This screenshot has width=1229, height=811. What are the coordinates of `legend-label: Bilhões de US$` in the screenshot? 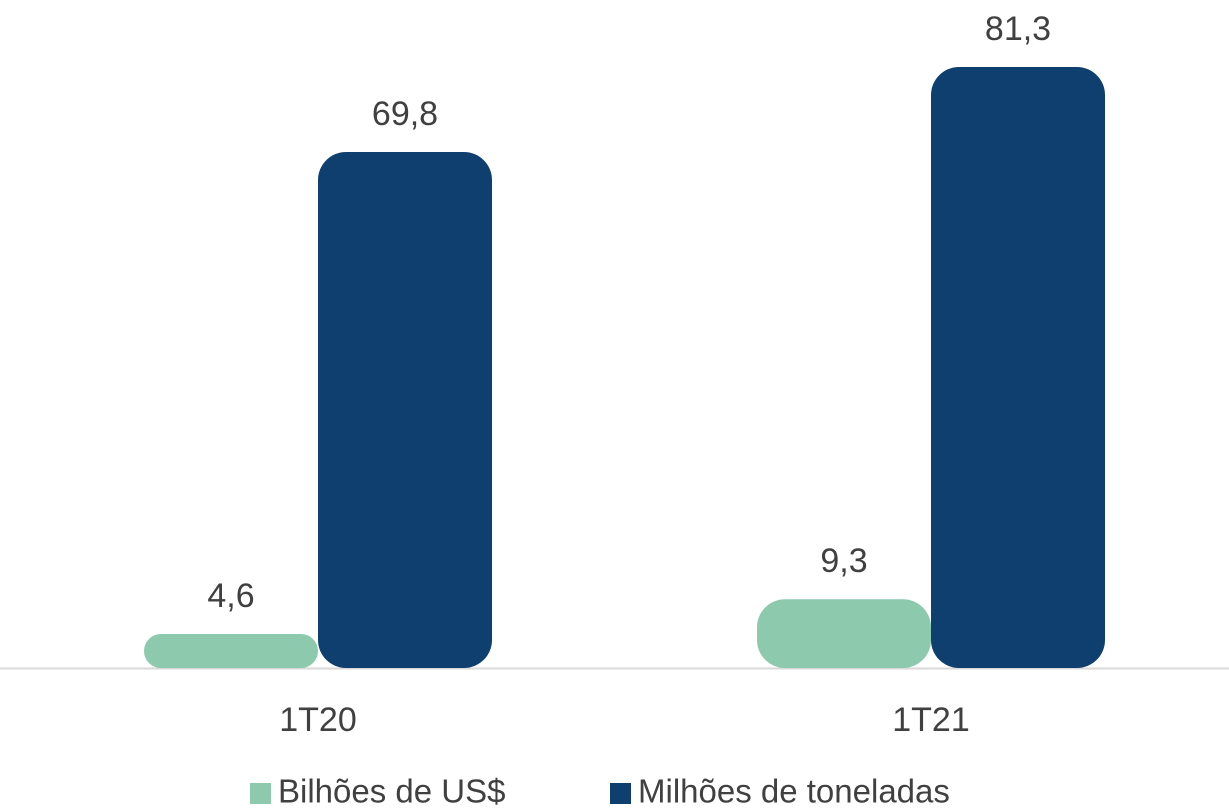 It's located at (391, 791).